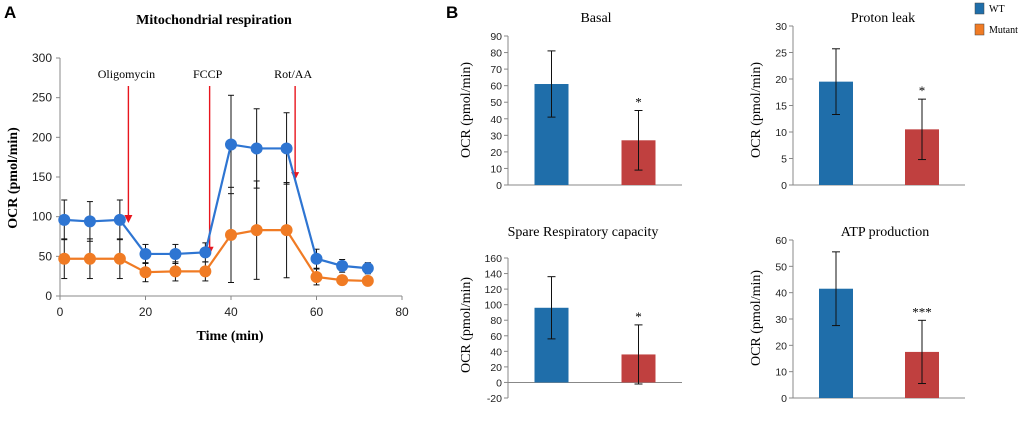 The height and width of the screenshot is (422, 1024). What do you see at coordinates (1003, 30) in the screenshot?
I see `legend-label-mutant: Mutant` at bounding box center [1003, 30].